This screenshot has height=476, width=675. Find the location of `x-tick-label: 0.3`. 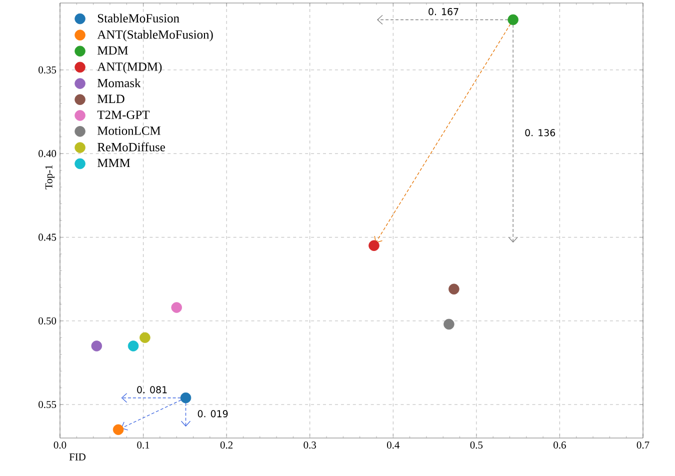

x-tick-label: 0.3 is located at coordinates (310, 445).